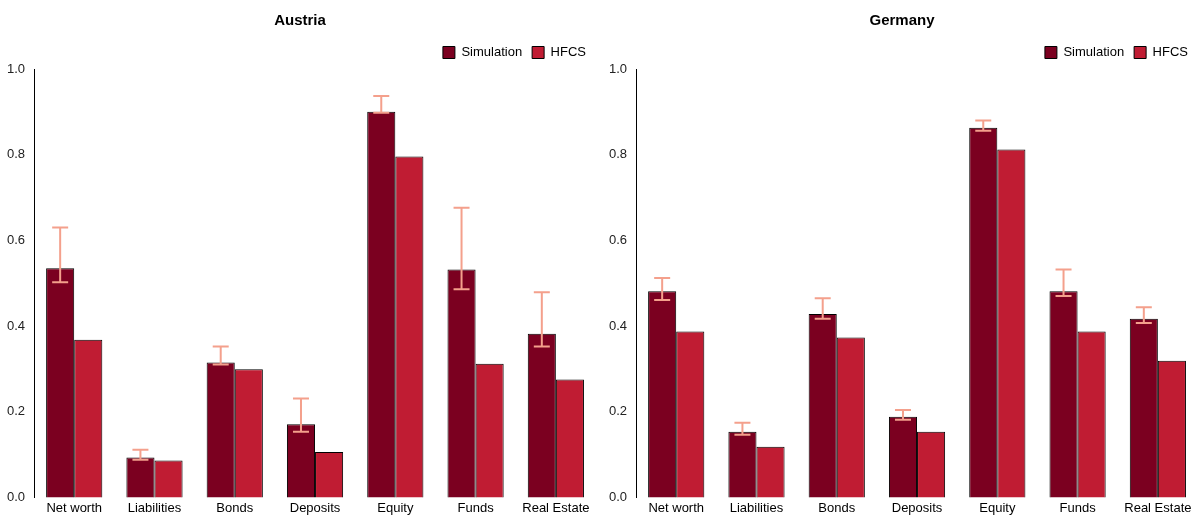  Describe the element at coordinates (902, 20) in the screenshot. I see `chart-title: Germany` at that location.